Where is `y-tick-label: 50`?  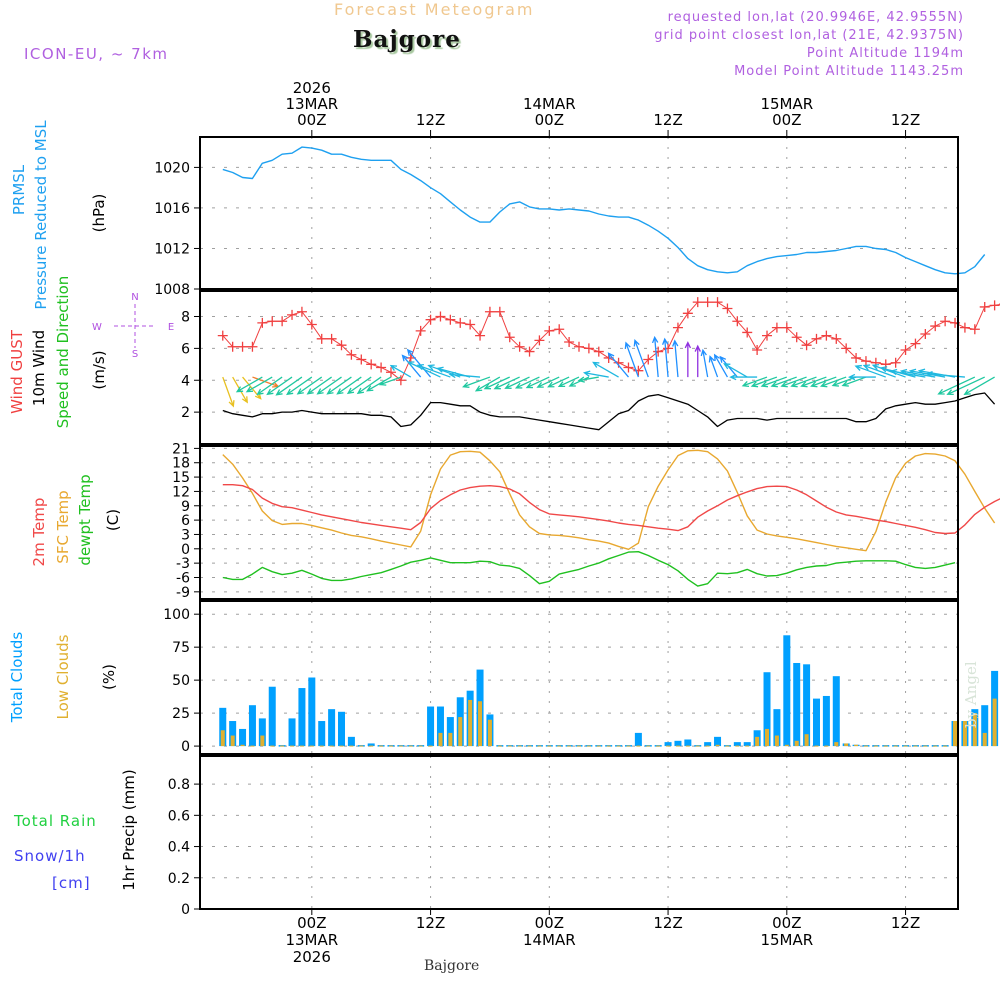 y-tick-label: 50 is located at coordinates (181, 681).